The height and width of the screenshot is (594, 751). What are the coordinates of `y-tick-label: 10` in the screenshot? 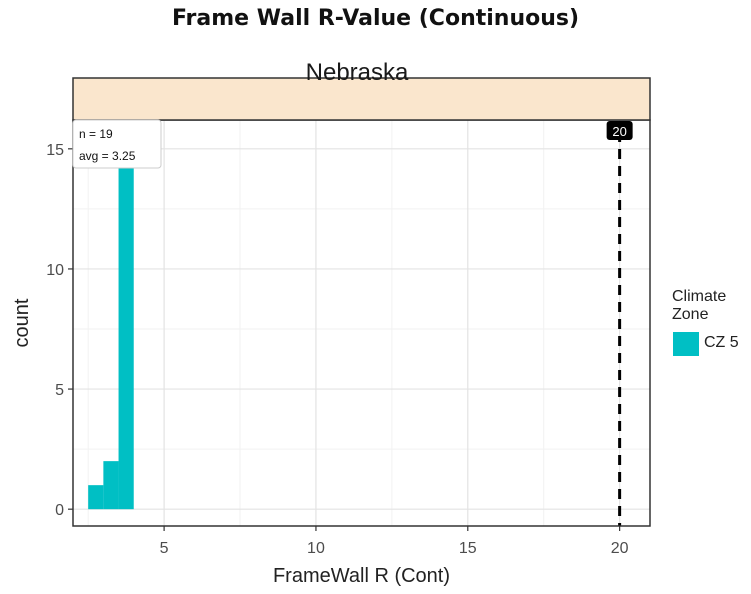 It's located at (55, 270).